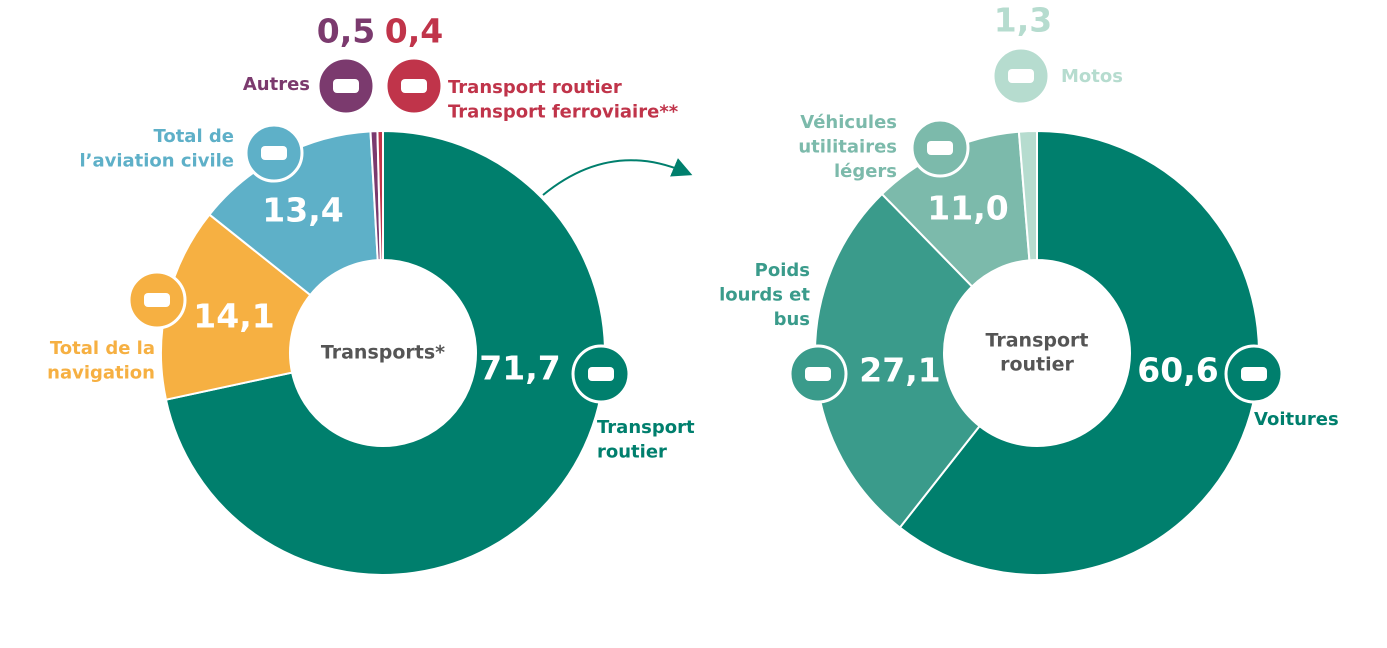 The image size is (1387, 648). What do you see at coordinates (519, 368) in the screenshot?
I see `value-label: 71,7` at bounding box center [519, 368].